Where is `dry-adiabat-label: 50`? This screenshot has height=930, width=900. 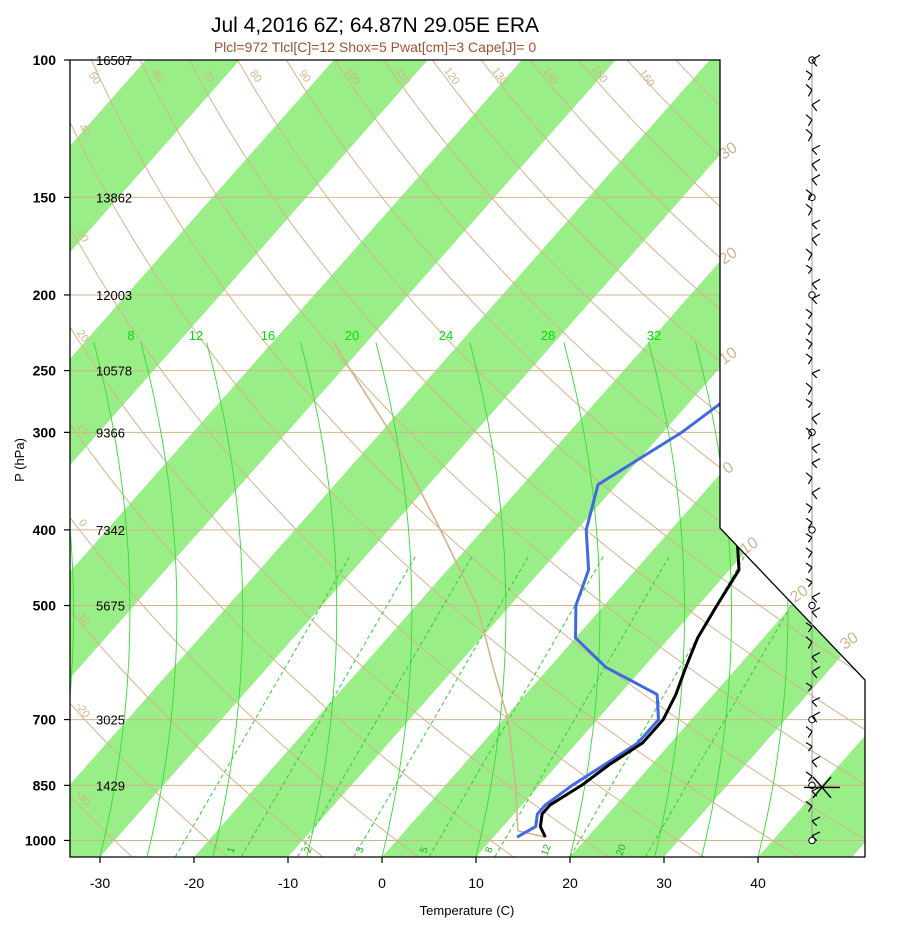
dry-adiabat-label: 50 is located at coordinates (94, 78).